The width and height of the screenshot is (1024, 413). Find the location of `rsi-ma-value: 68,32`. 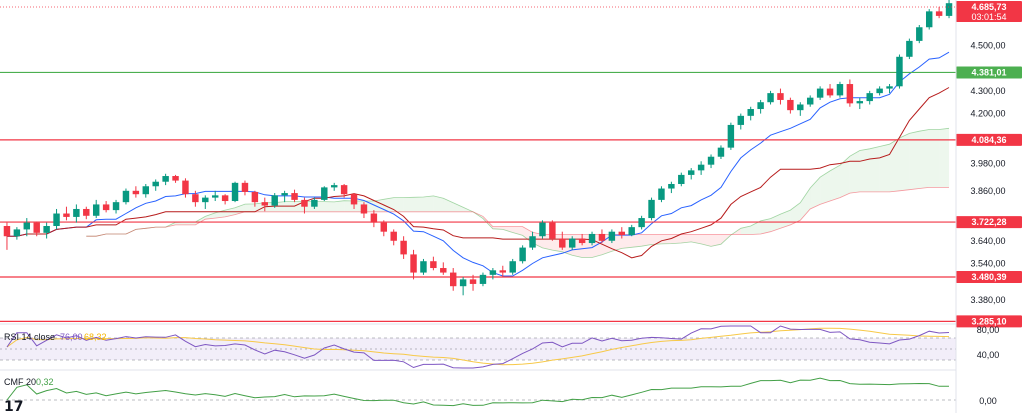

rsi-ma-value: 68,32 is located at coordinates (95, 337).